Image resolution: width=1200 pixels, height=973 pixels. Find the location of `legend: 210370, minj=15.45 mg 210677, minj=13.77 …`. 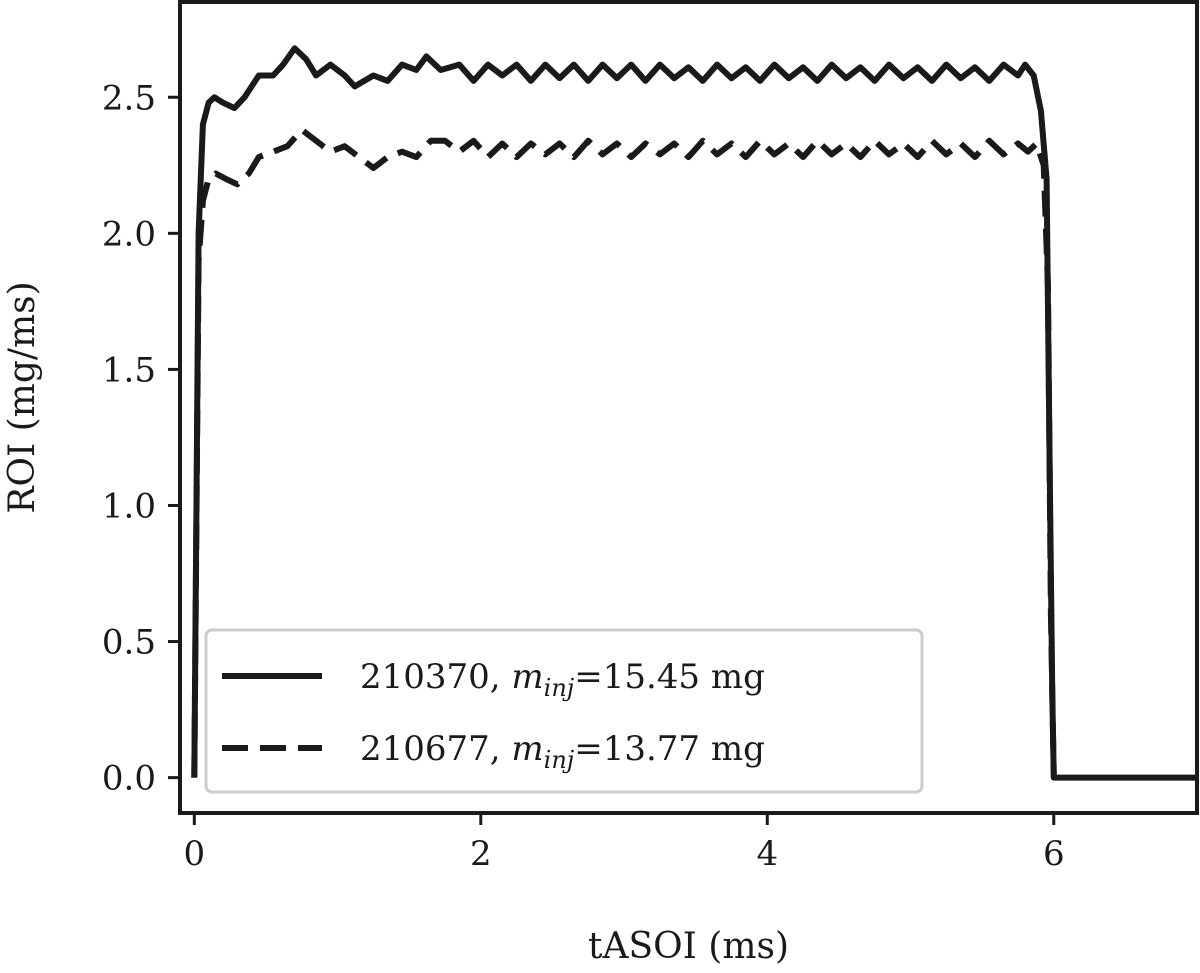

legend: 210370, minj=15.45 mg 210677, minj=13.77 … is located at coordinates (564, 711).